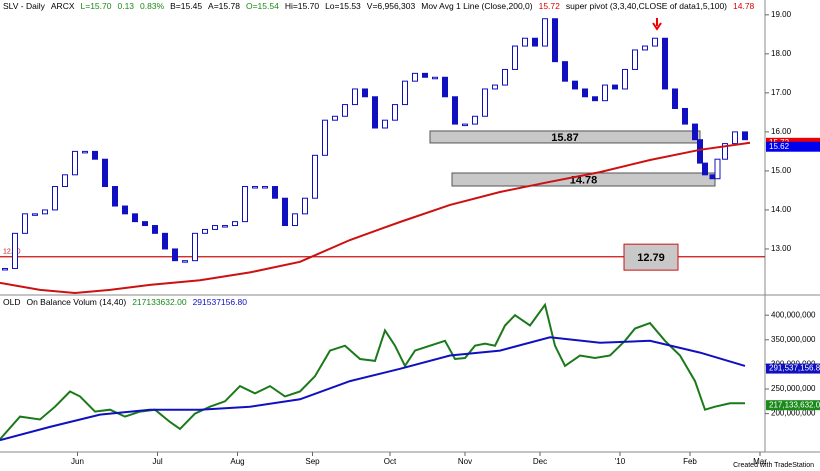  I want to click on pivot-zone, so click(583, 179).